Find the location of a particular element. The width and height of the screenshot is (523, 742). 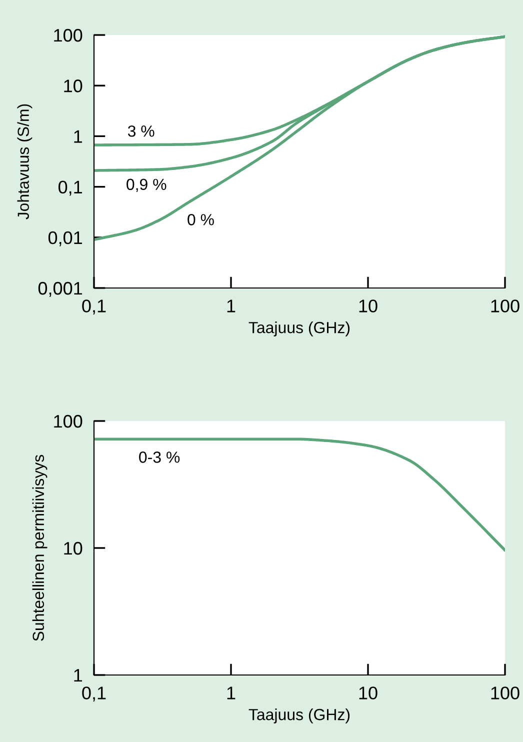

y-tick-label: 0,001 is located at coordinates (60, 289).